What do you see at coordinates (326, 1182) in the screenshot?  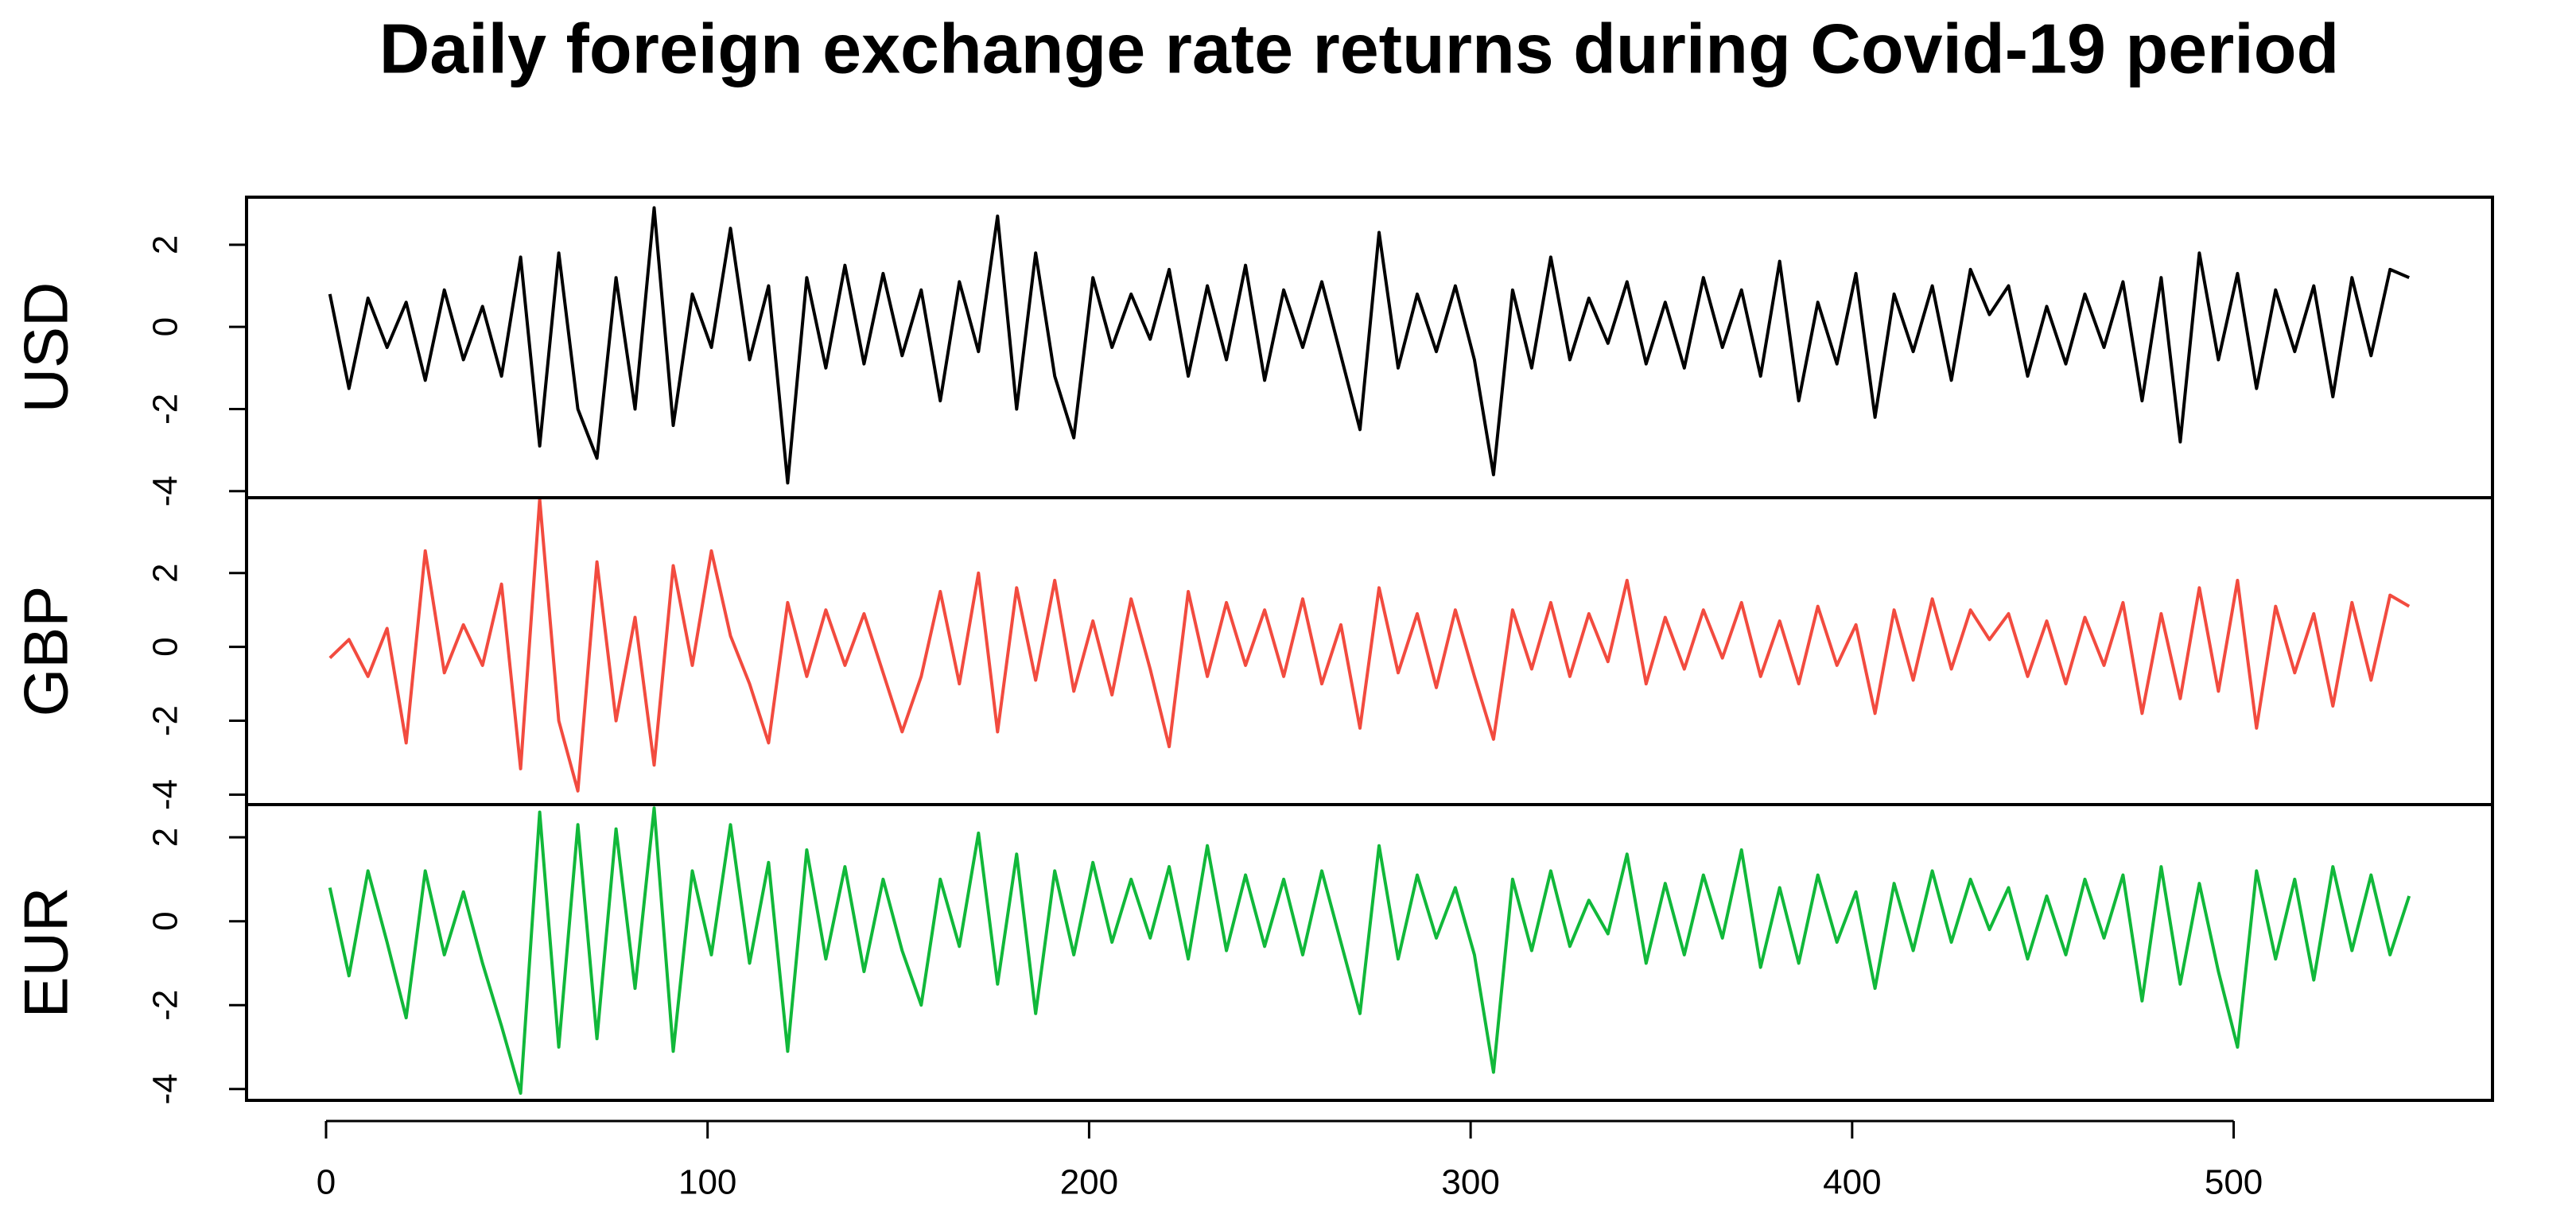 I see `x-tick-label: 0` at bounding box center [326, 1182].